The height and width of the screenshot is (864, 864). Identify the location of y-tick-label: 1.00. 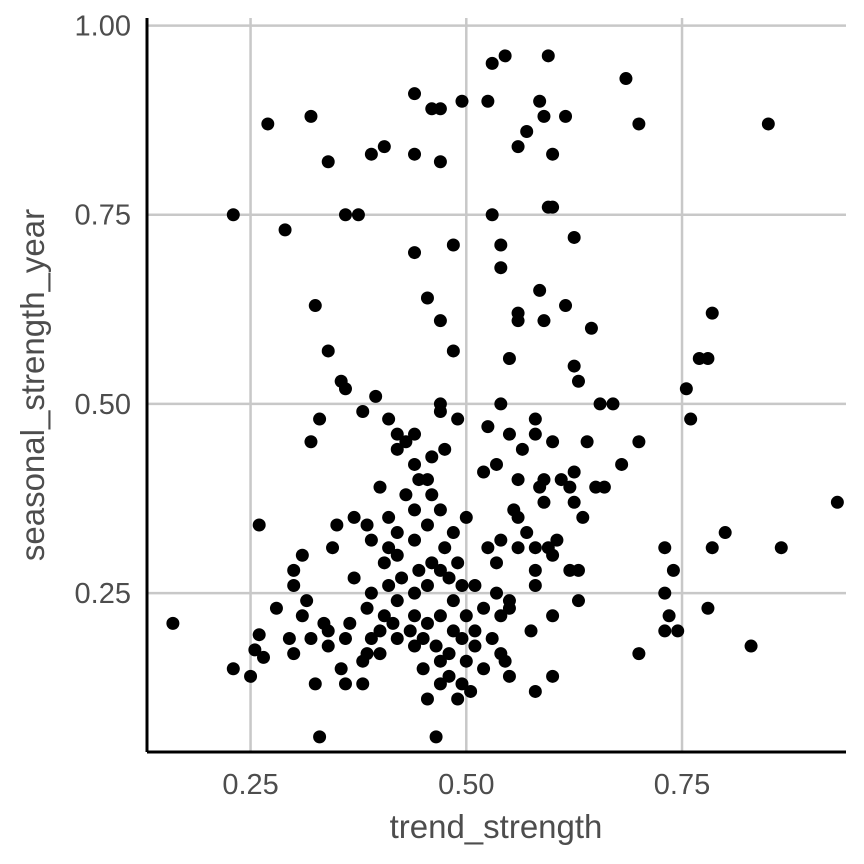
(103, 27).